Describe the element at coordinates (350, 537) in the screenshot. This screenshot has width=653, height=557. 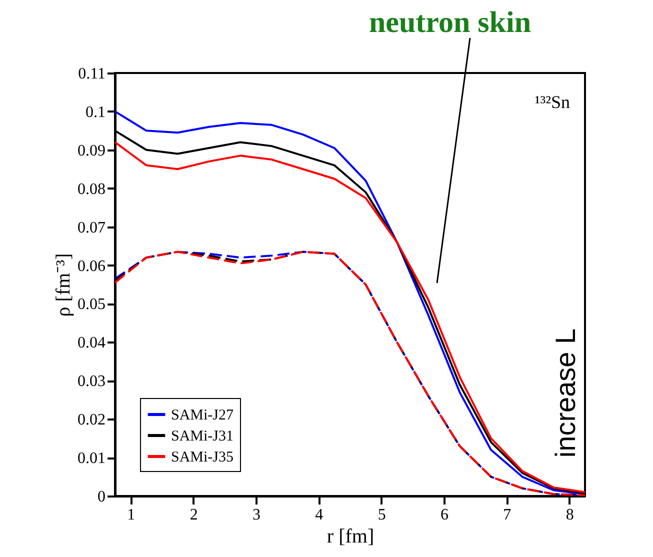
I see `x-axis-title: r [fm]` at that location.